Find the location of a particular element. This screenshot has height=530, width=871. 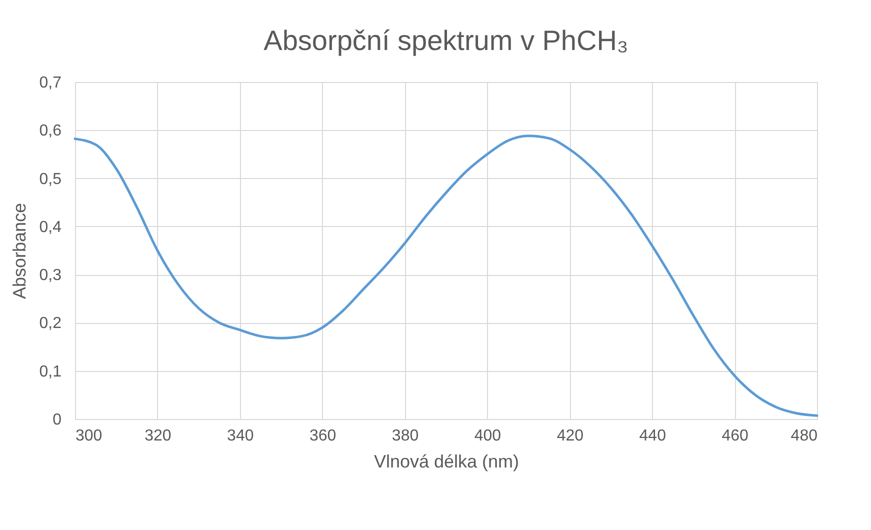

y-tick-label: 0,2 is located at coordinates (50, 323).